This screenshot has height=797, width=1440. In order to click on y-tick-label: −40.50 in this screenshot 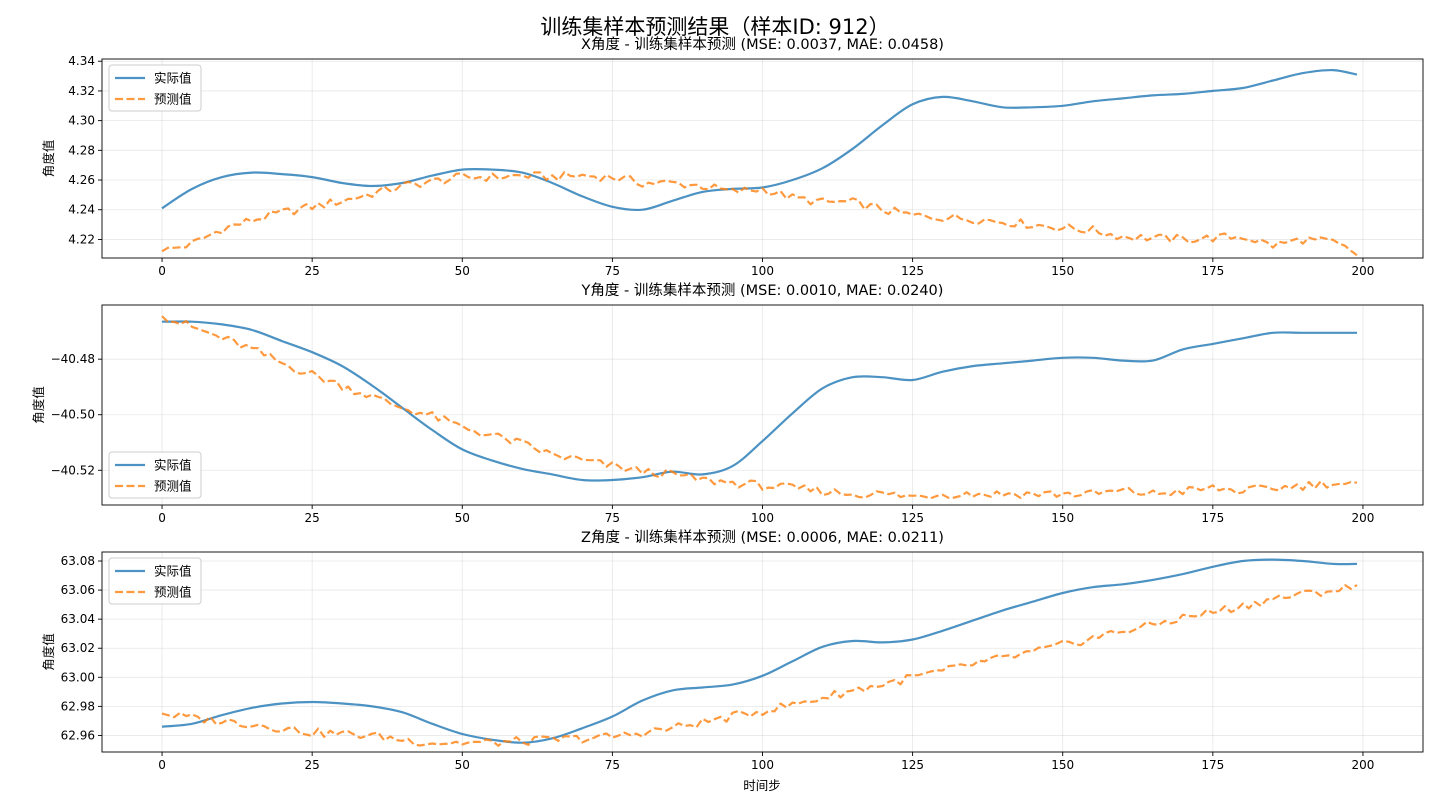, I will do `click(73, 415)`.